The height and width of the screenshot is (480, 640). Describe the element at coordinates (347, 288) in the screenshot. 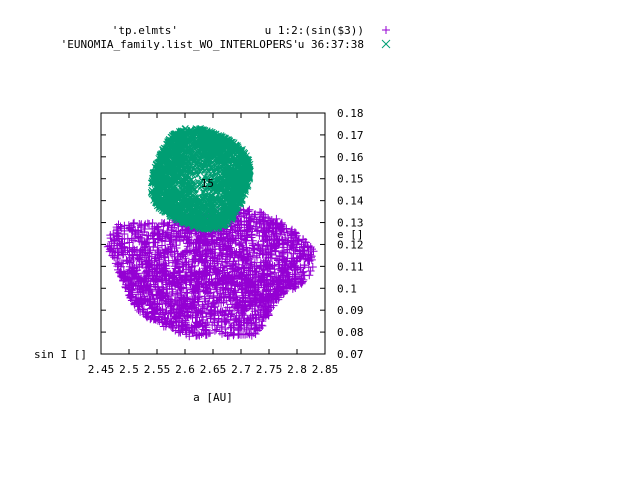

I see `y-tick-label: 0.1` at that location.